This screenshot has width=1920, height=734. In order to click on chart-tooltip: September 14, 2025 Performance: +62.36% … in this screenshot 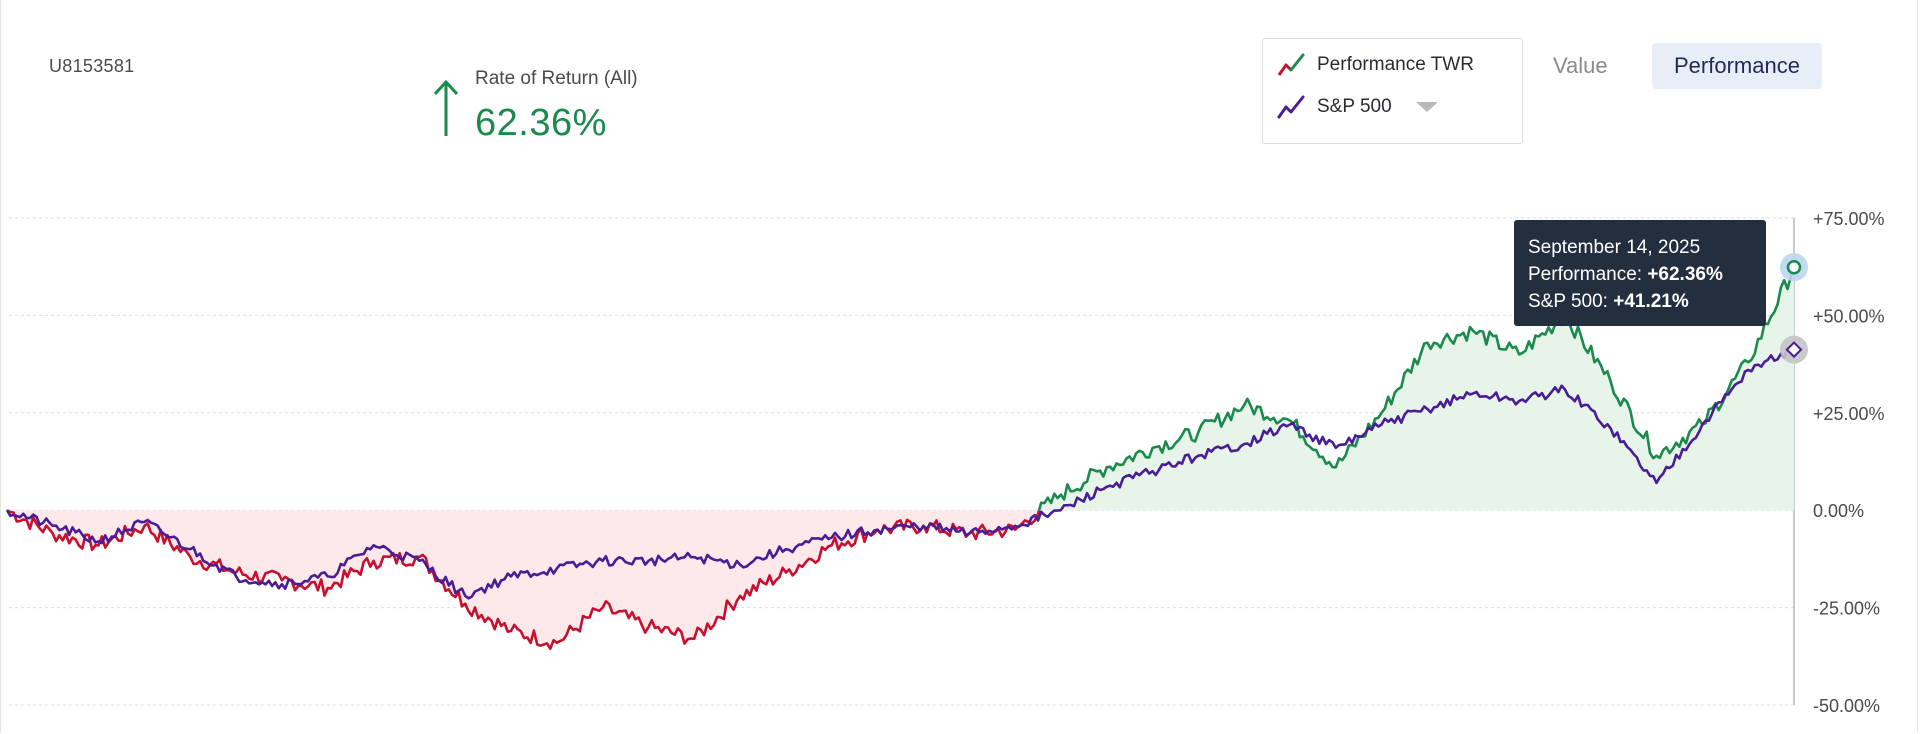, I will do `click(1640, 273)`.